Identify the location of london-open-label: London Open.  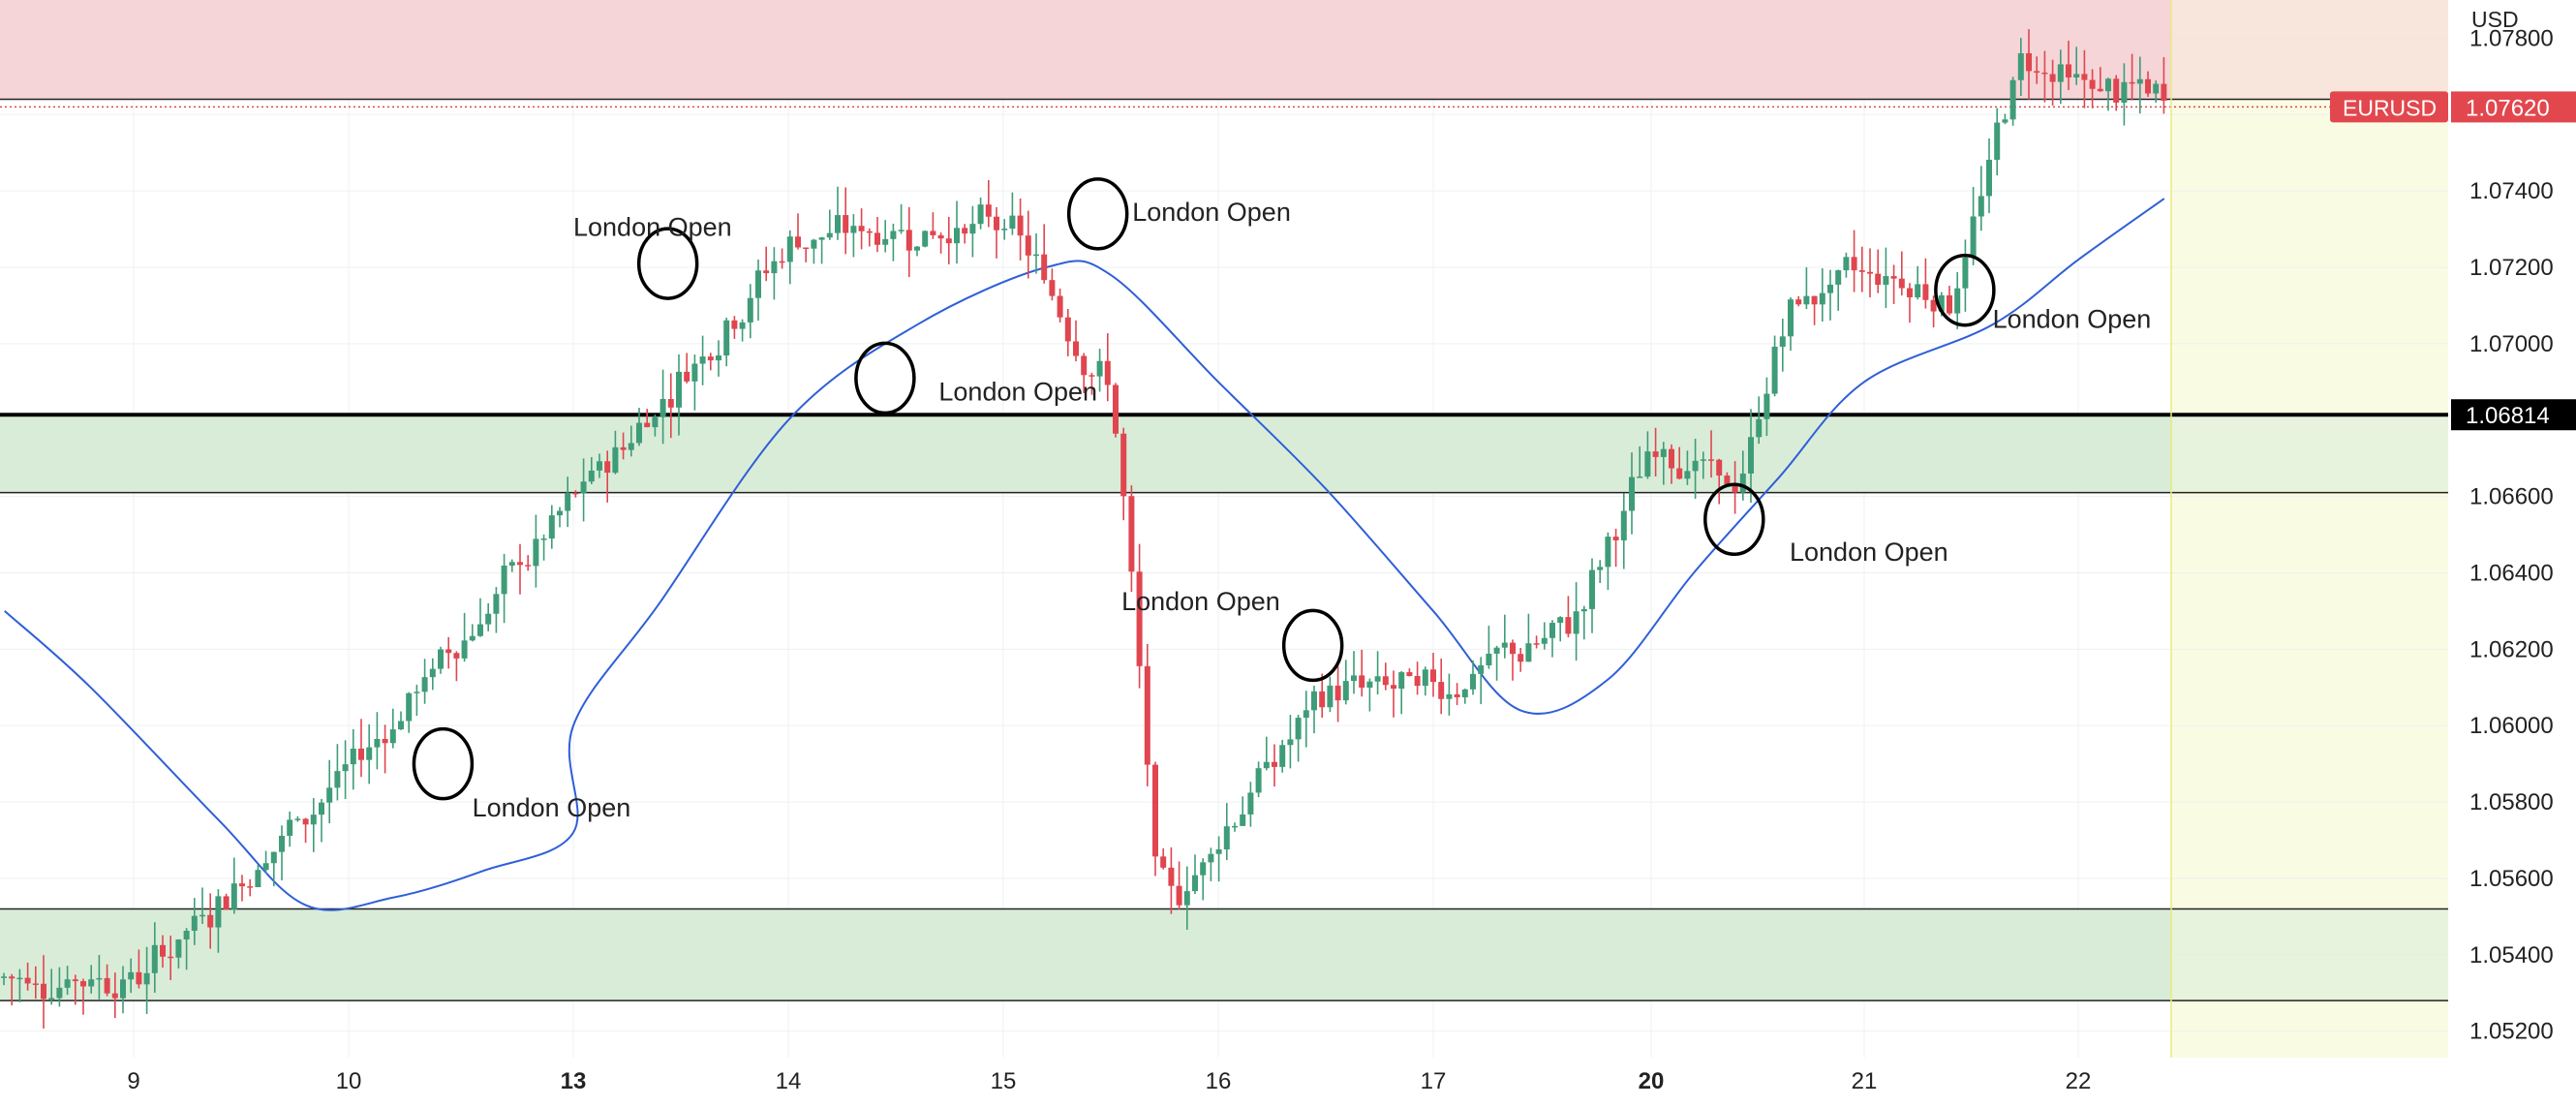
(552, 807).